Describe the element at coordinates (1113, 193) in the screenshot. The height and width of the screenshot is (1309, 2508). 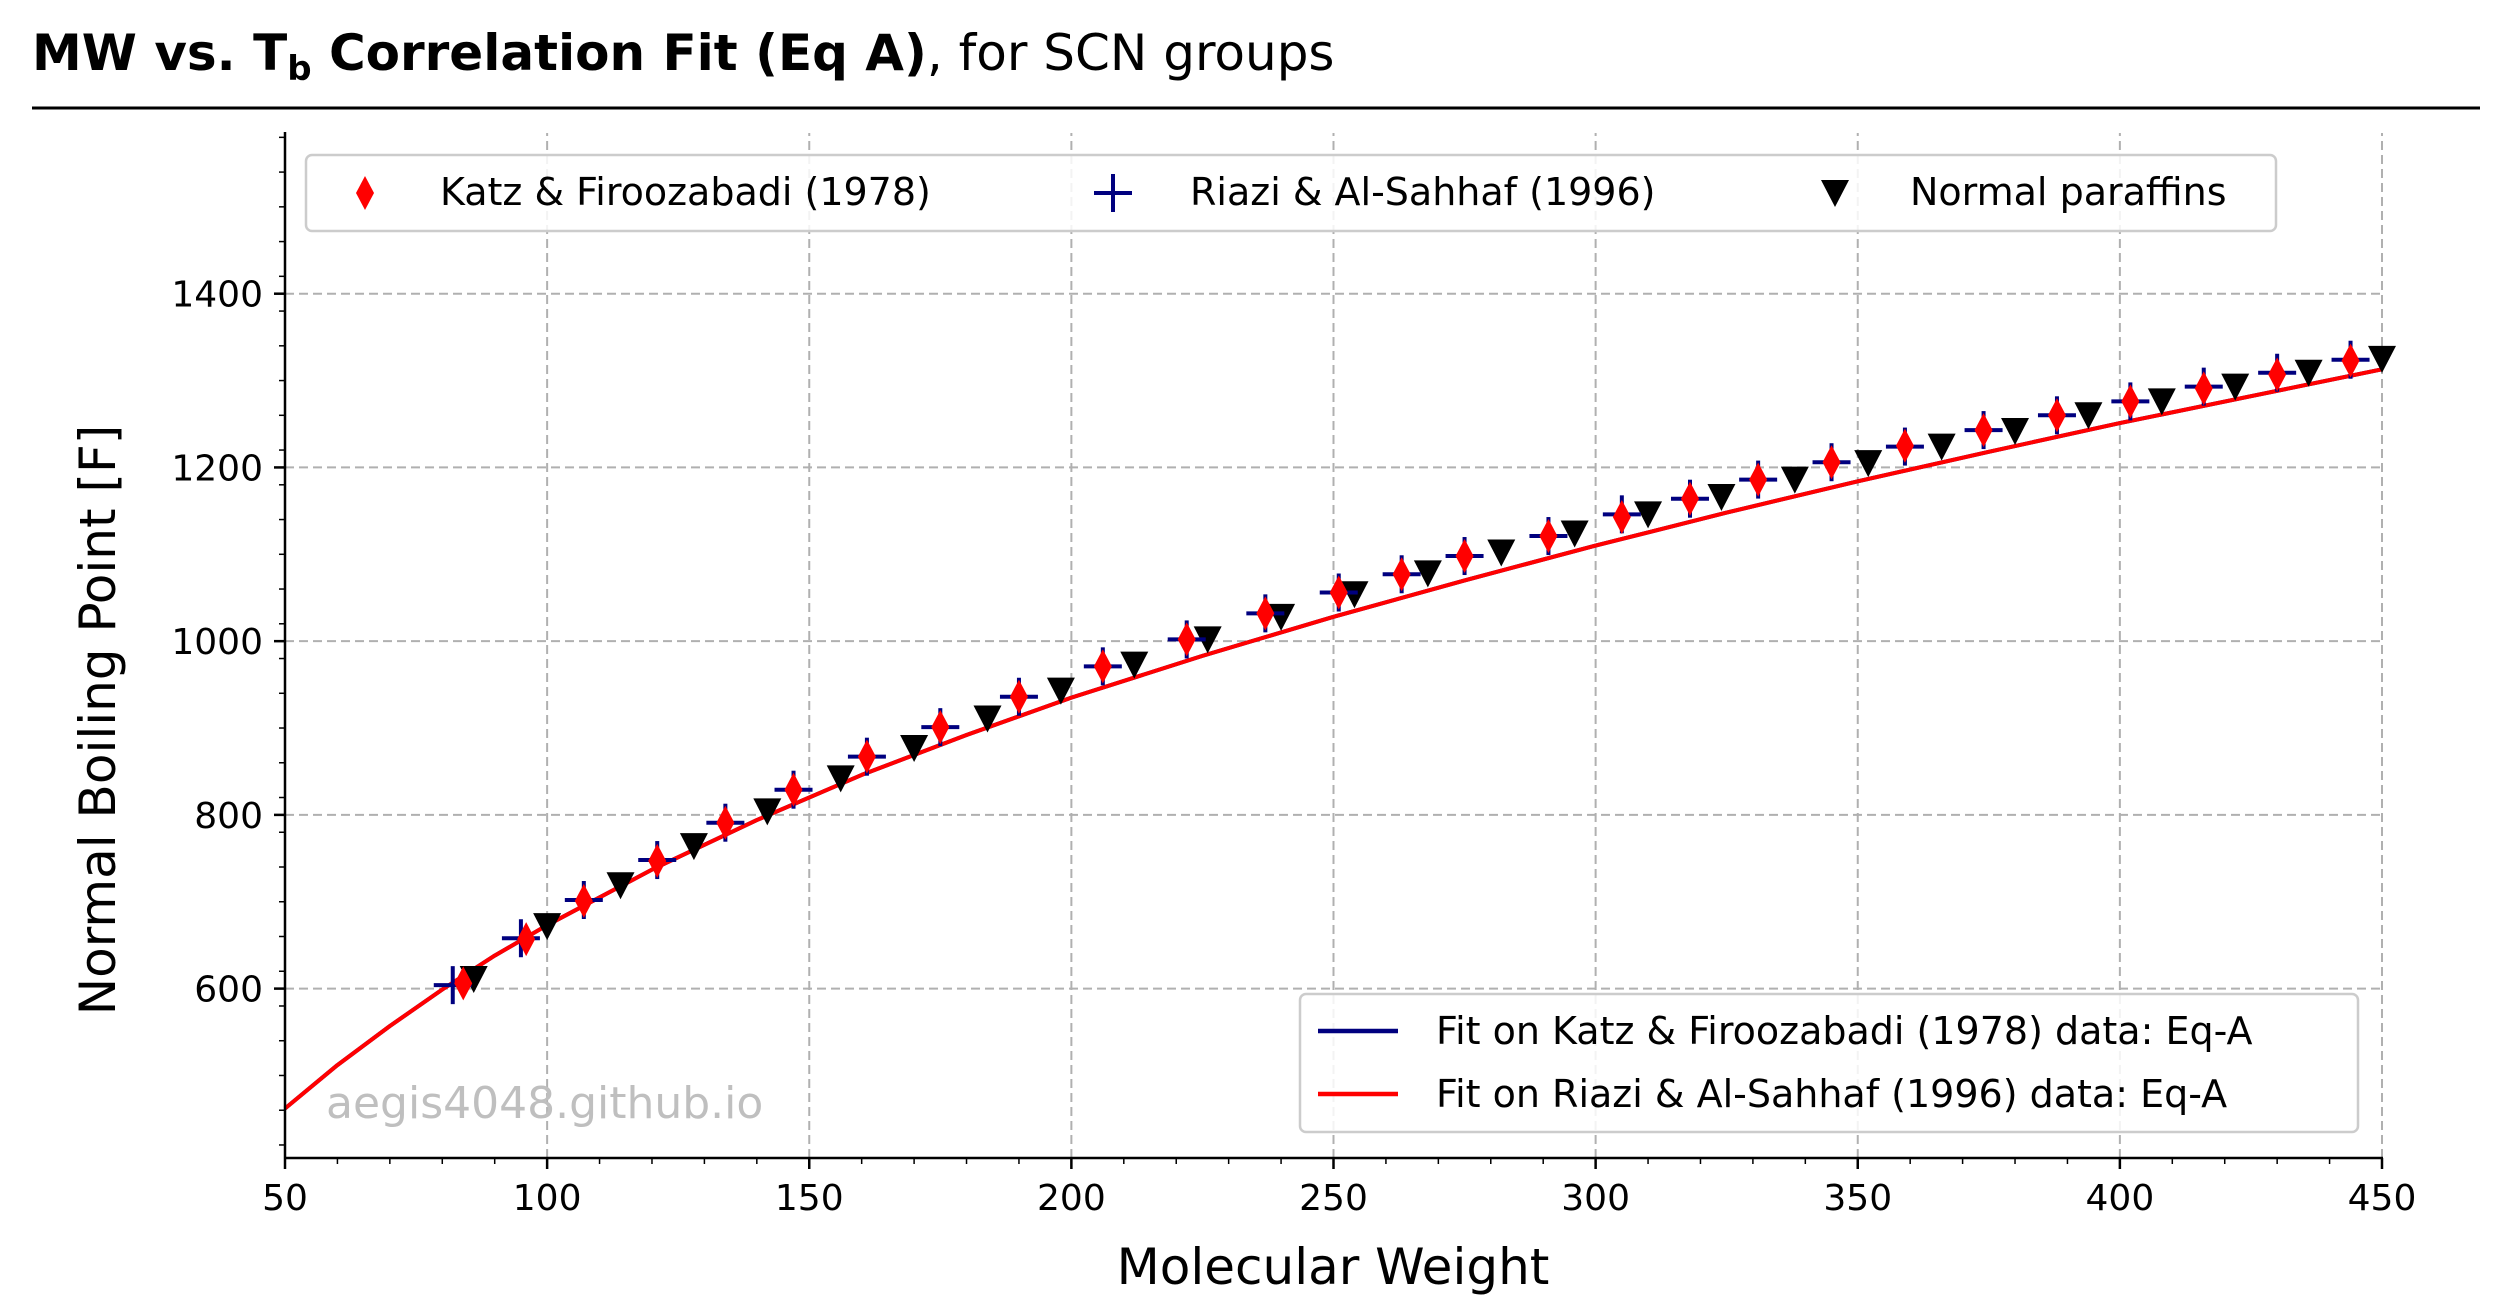
I see `legend-marker-plus` at that location.